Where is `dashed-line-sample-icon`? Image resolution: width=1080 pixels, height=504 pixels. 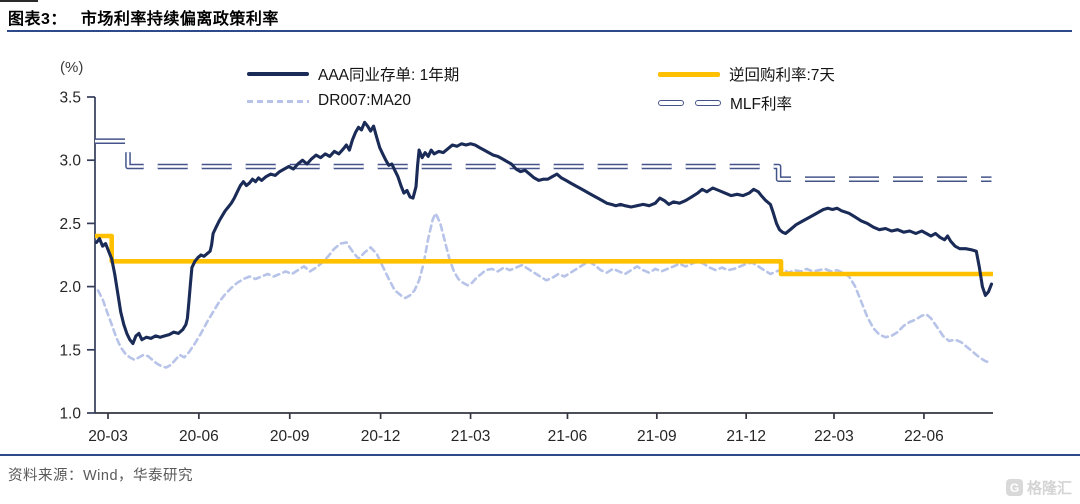
dashed-line-sample-icon is located at coordinates (278, 101).